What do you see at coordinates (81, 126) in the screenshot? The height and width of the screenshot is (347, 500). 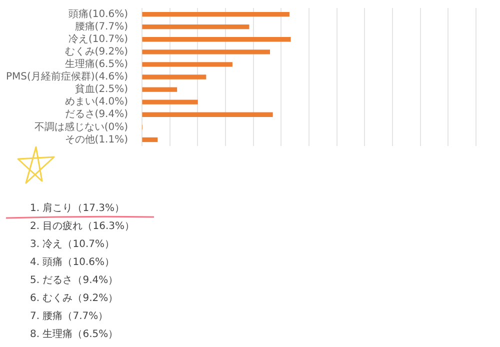 I see `y-tick-label: 不調は感じない(0%)` at bounding box center [81, 126].